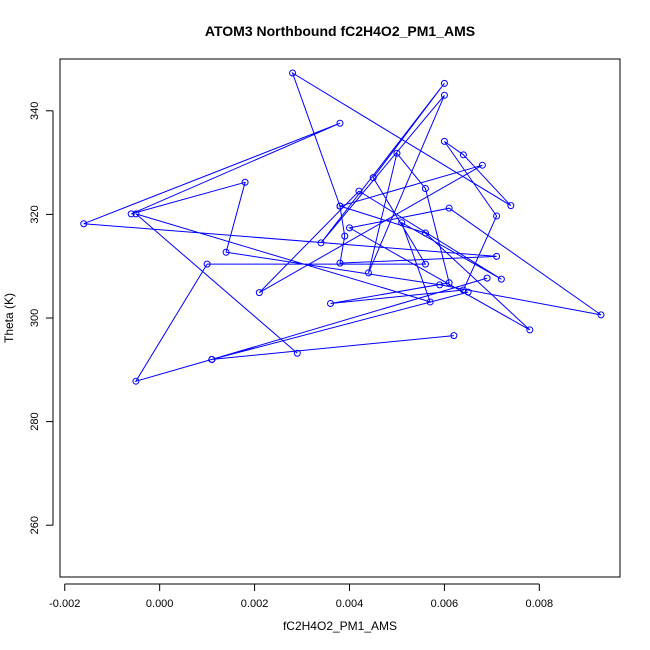 The width and height of the screenshot is (650, 650). I want to click on y-axis-label: Theta (K), so click(9, 318).